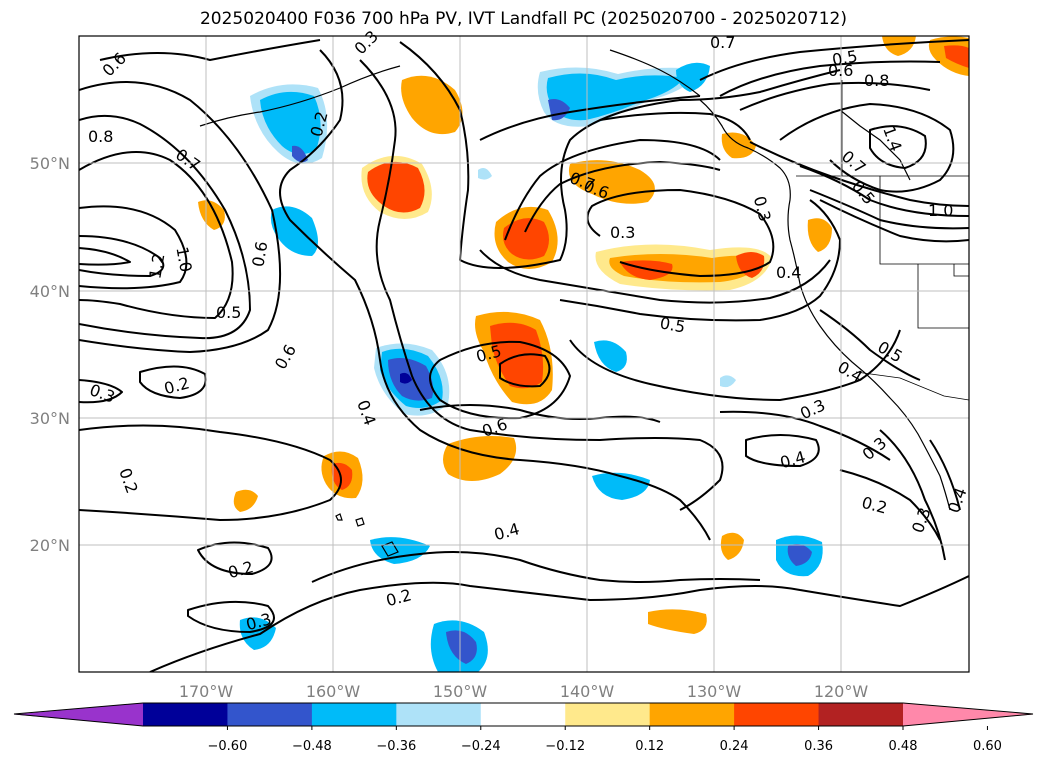  Describe the element at coordinates (50, 163) in the screenshot. I see `lat-label: 50°N` at that location.